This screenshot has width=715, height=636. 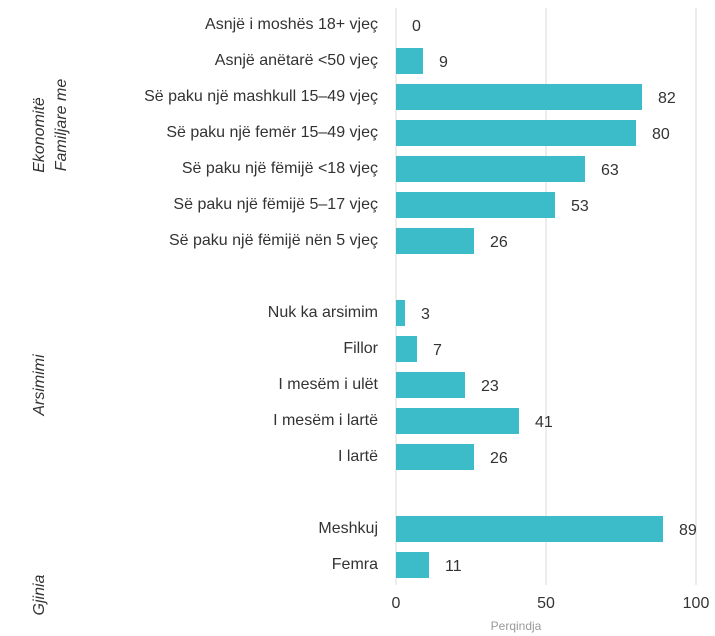 I want to click on data-label: 63, so click(x=610, y=170).